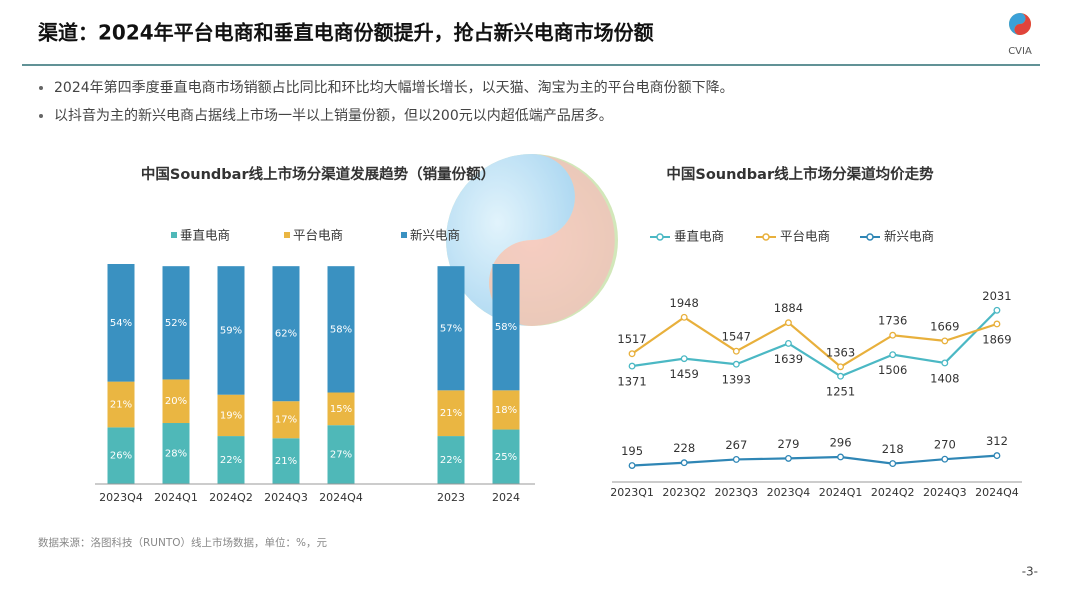 This screenshot has width=1067, height=600. Describe the element at coordinates (176, 323) in the screenshot. I see `data-label: 52%` at that location.